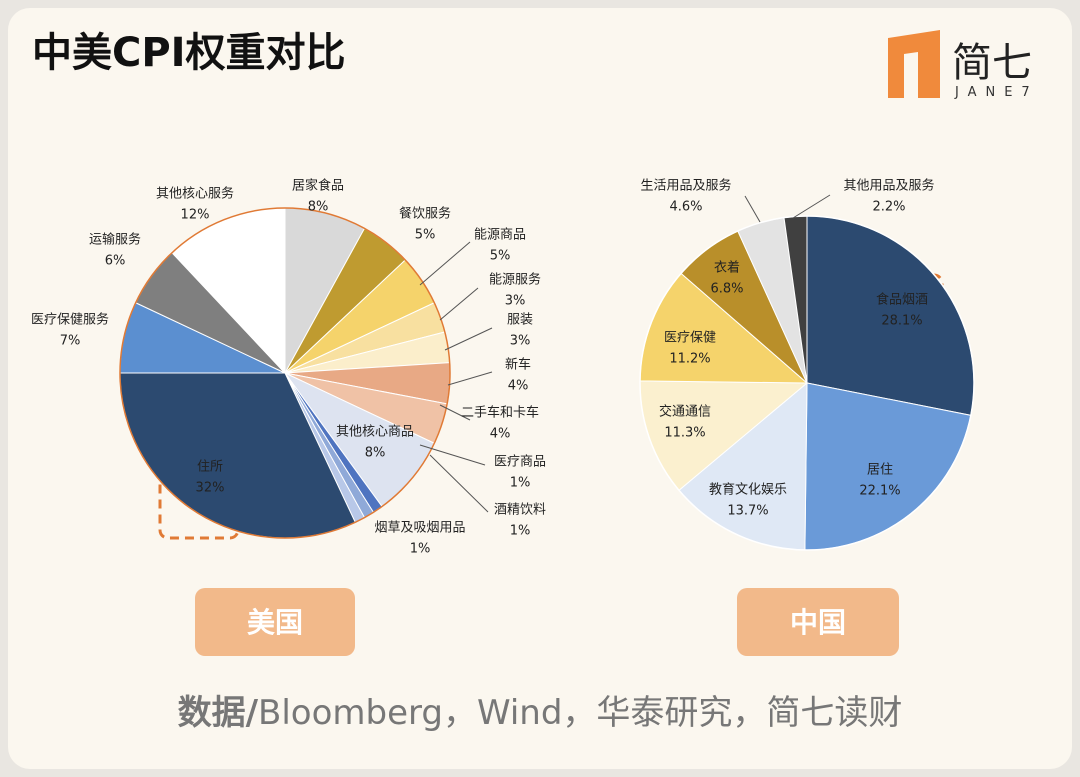 The width and height of the screenshot is (1080, 777). What do you see at coordinates (195, 215) in the screenshot?
I see `slice-value: 12%` at bounding box center [195, 215].